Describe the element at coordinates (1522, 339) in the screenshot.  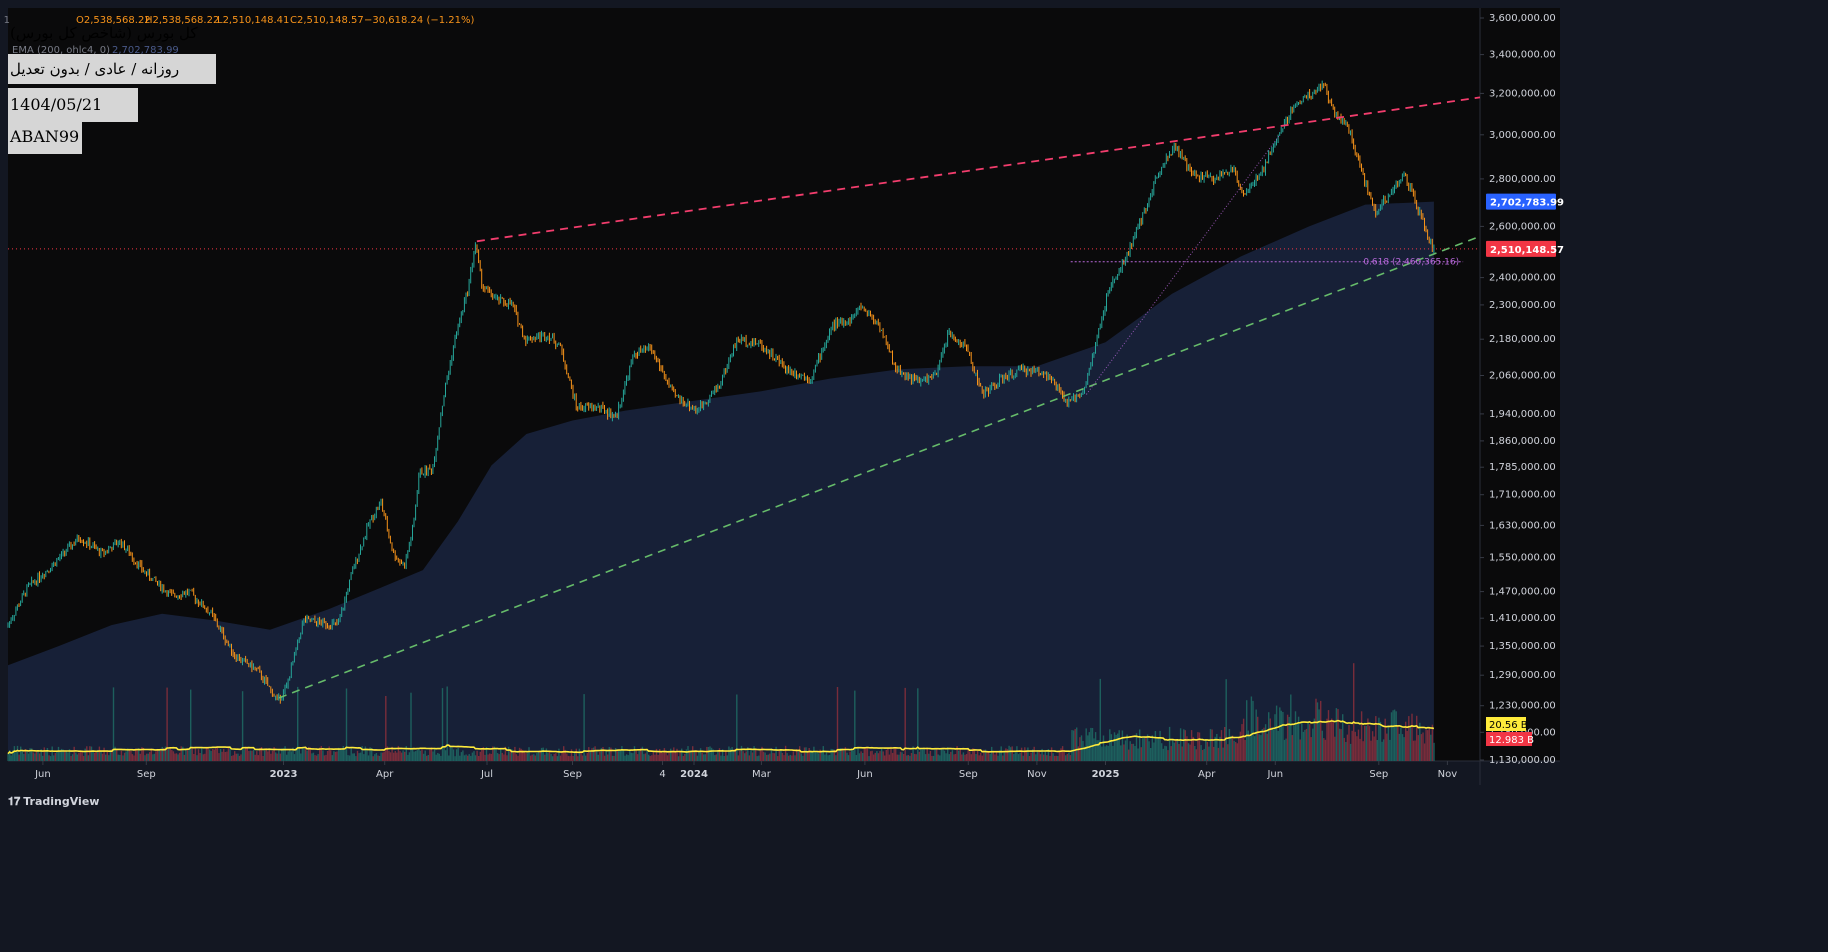
I see `price-tick-label: 2,180,000.00` at that location.